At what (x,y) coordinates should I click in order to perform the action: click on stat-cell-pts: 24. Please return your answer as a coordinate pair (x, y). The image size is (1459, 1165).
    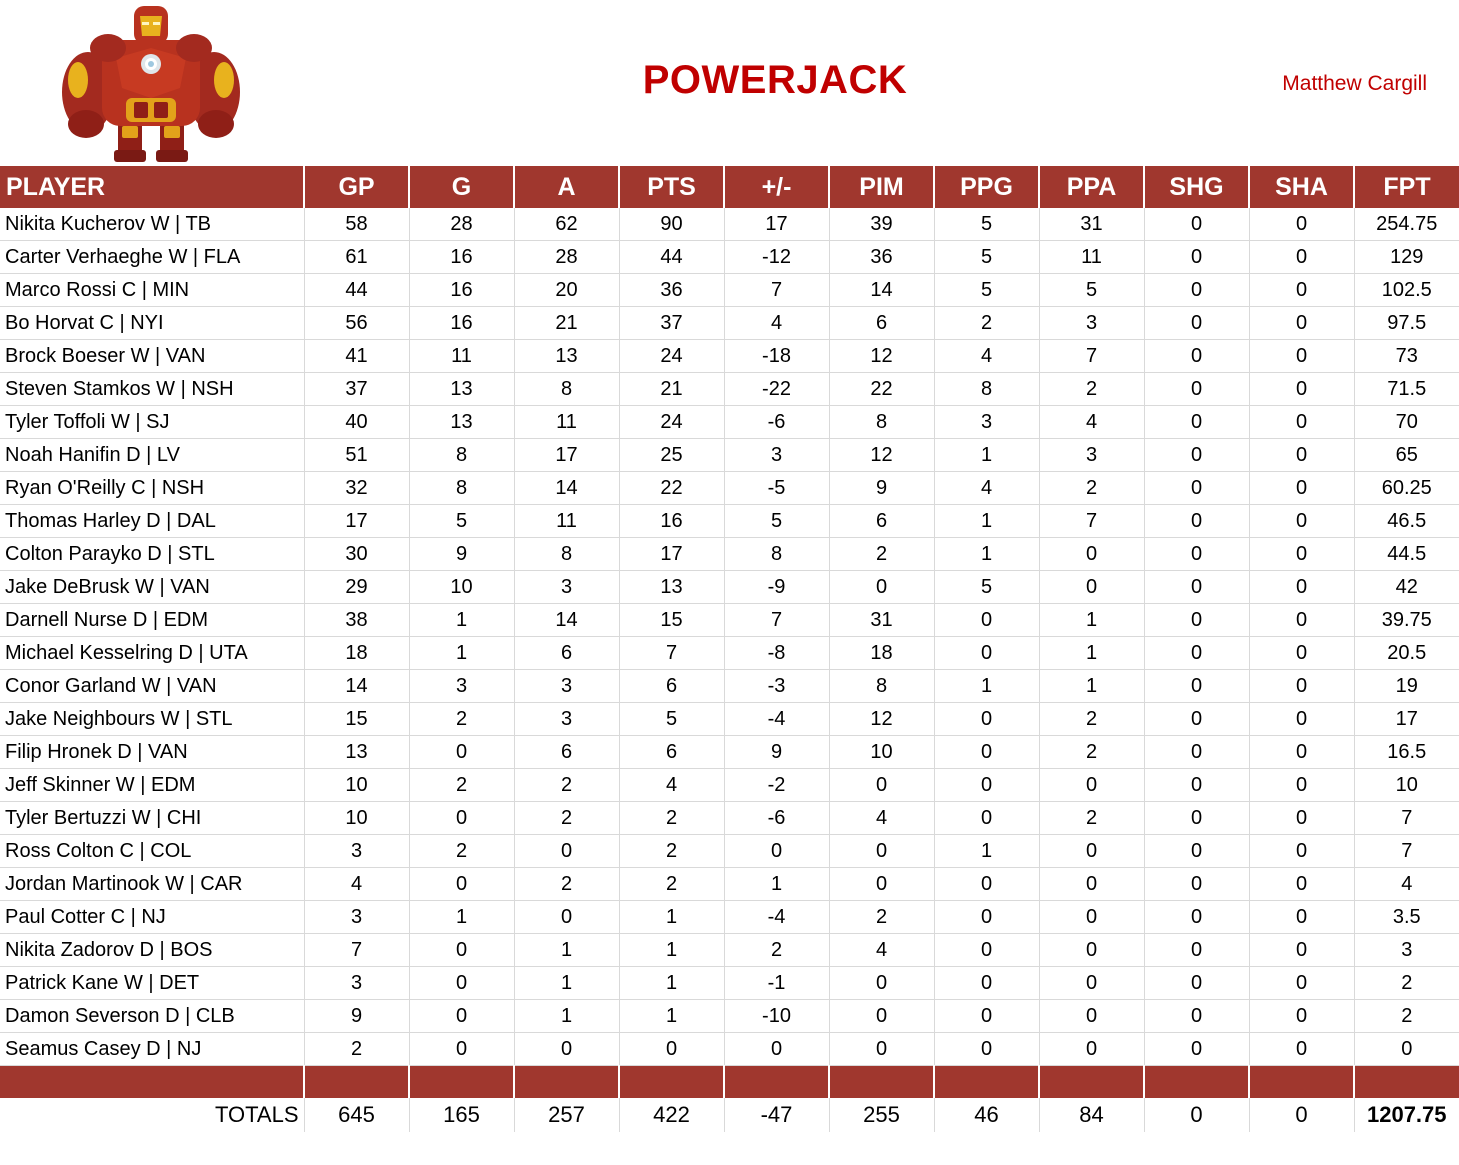
    Looking at the image, I should click on (671, 422).